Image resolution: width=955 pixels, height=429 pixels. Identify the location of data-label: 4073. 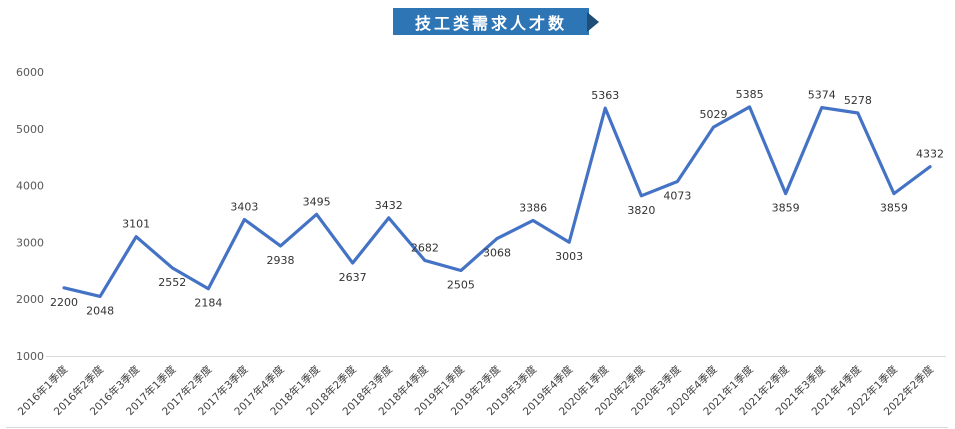
(677, 195).